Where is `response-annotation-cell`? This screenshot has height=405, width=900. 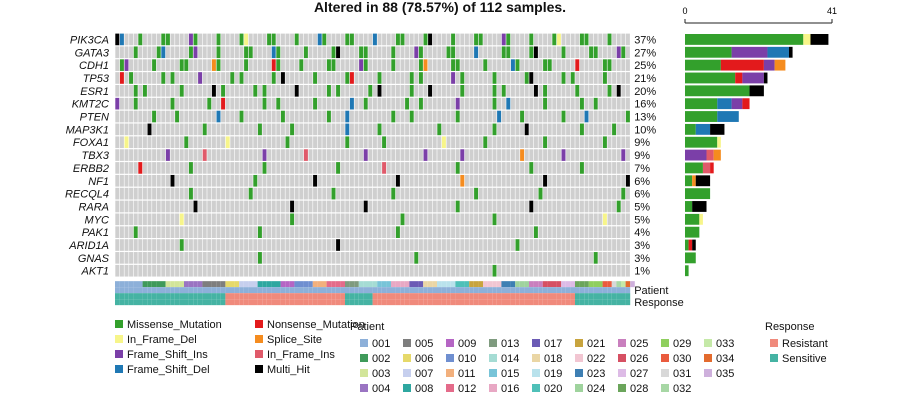 response-annotation-cell is located at coordinates (117, 302).